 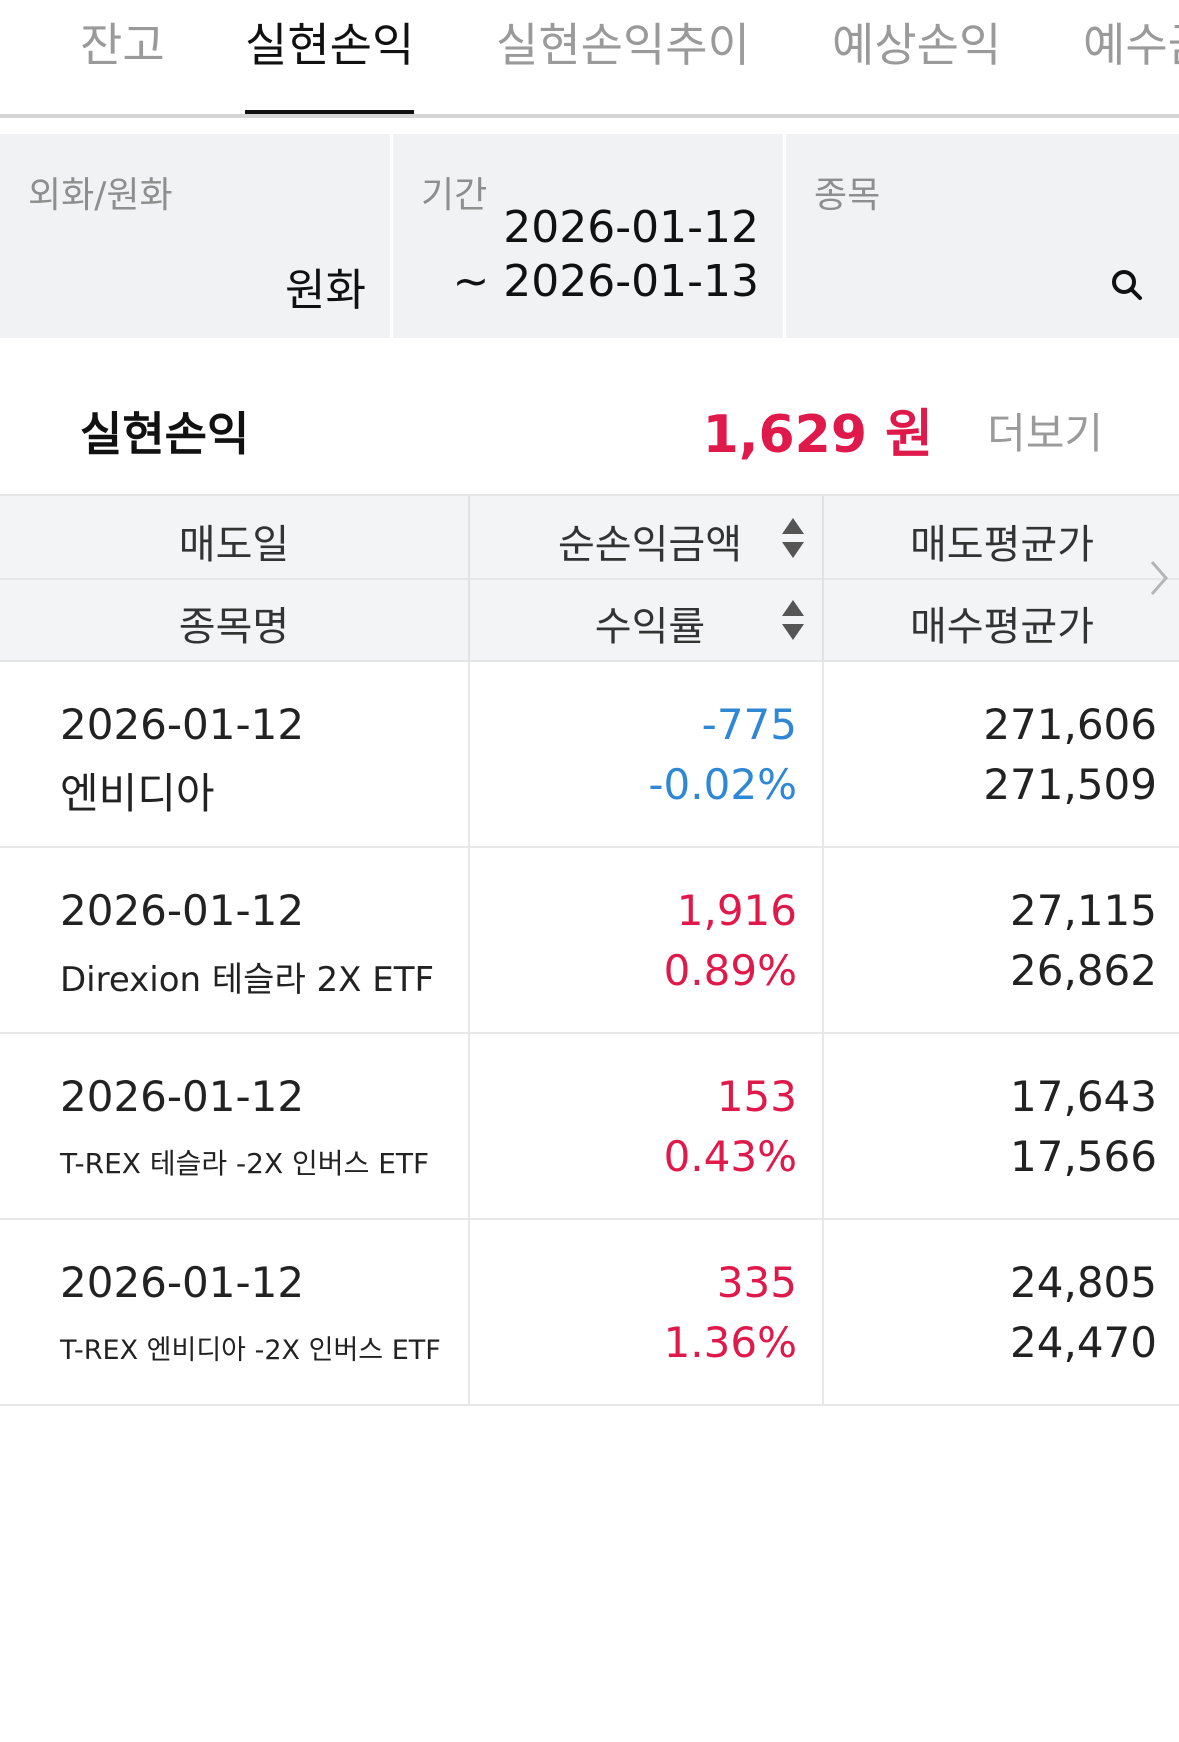 I want to click on currency-filter-label: 외화/원화, so click(x=100, y=195).